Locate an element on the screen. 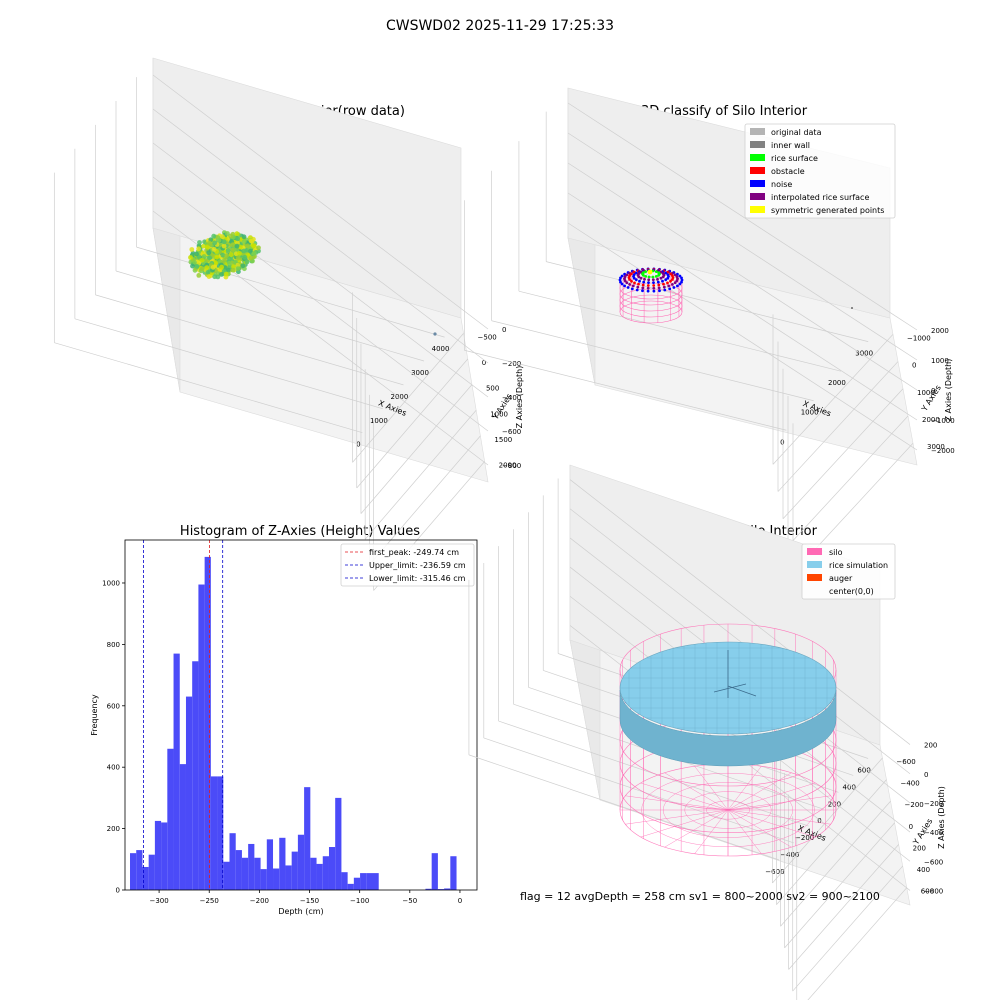 This screenshot has width=1000, height=1000. x-tick-label: −150 is located at coordinates (309, 901).